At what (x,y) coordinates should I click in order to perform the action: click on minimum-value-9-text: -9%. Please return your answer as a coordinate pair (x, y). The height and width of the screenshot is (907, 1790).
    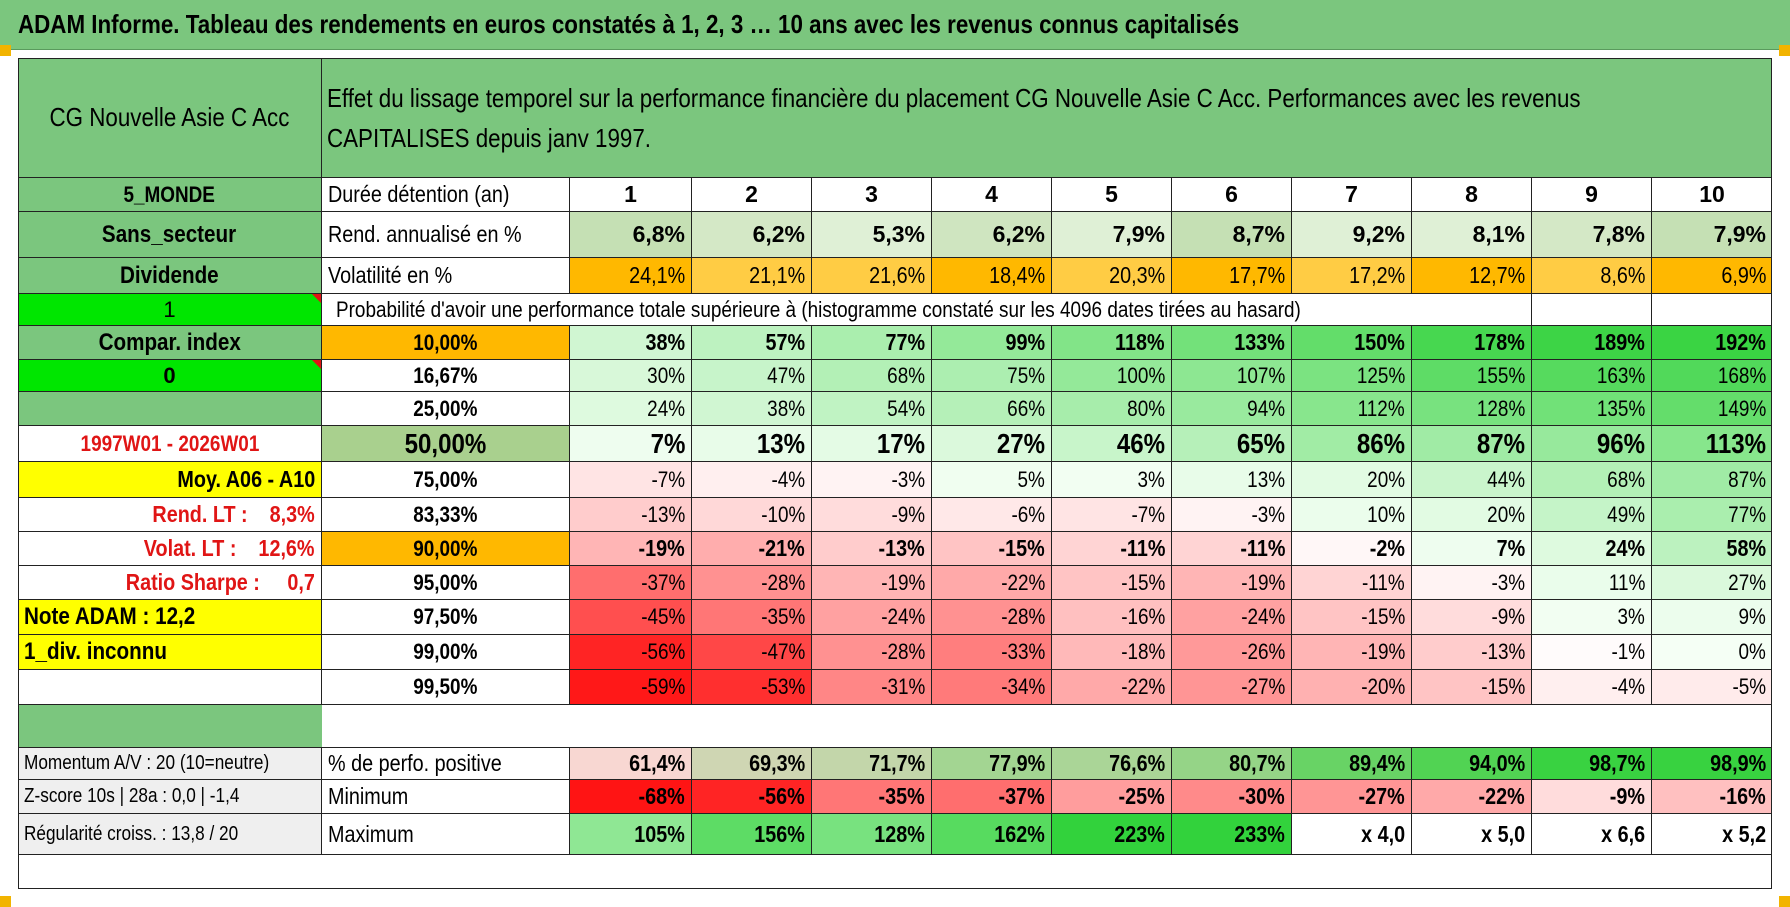
    Looking at the image, I should click on (1627, 796).